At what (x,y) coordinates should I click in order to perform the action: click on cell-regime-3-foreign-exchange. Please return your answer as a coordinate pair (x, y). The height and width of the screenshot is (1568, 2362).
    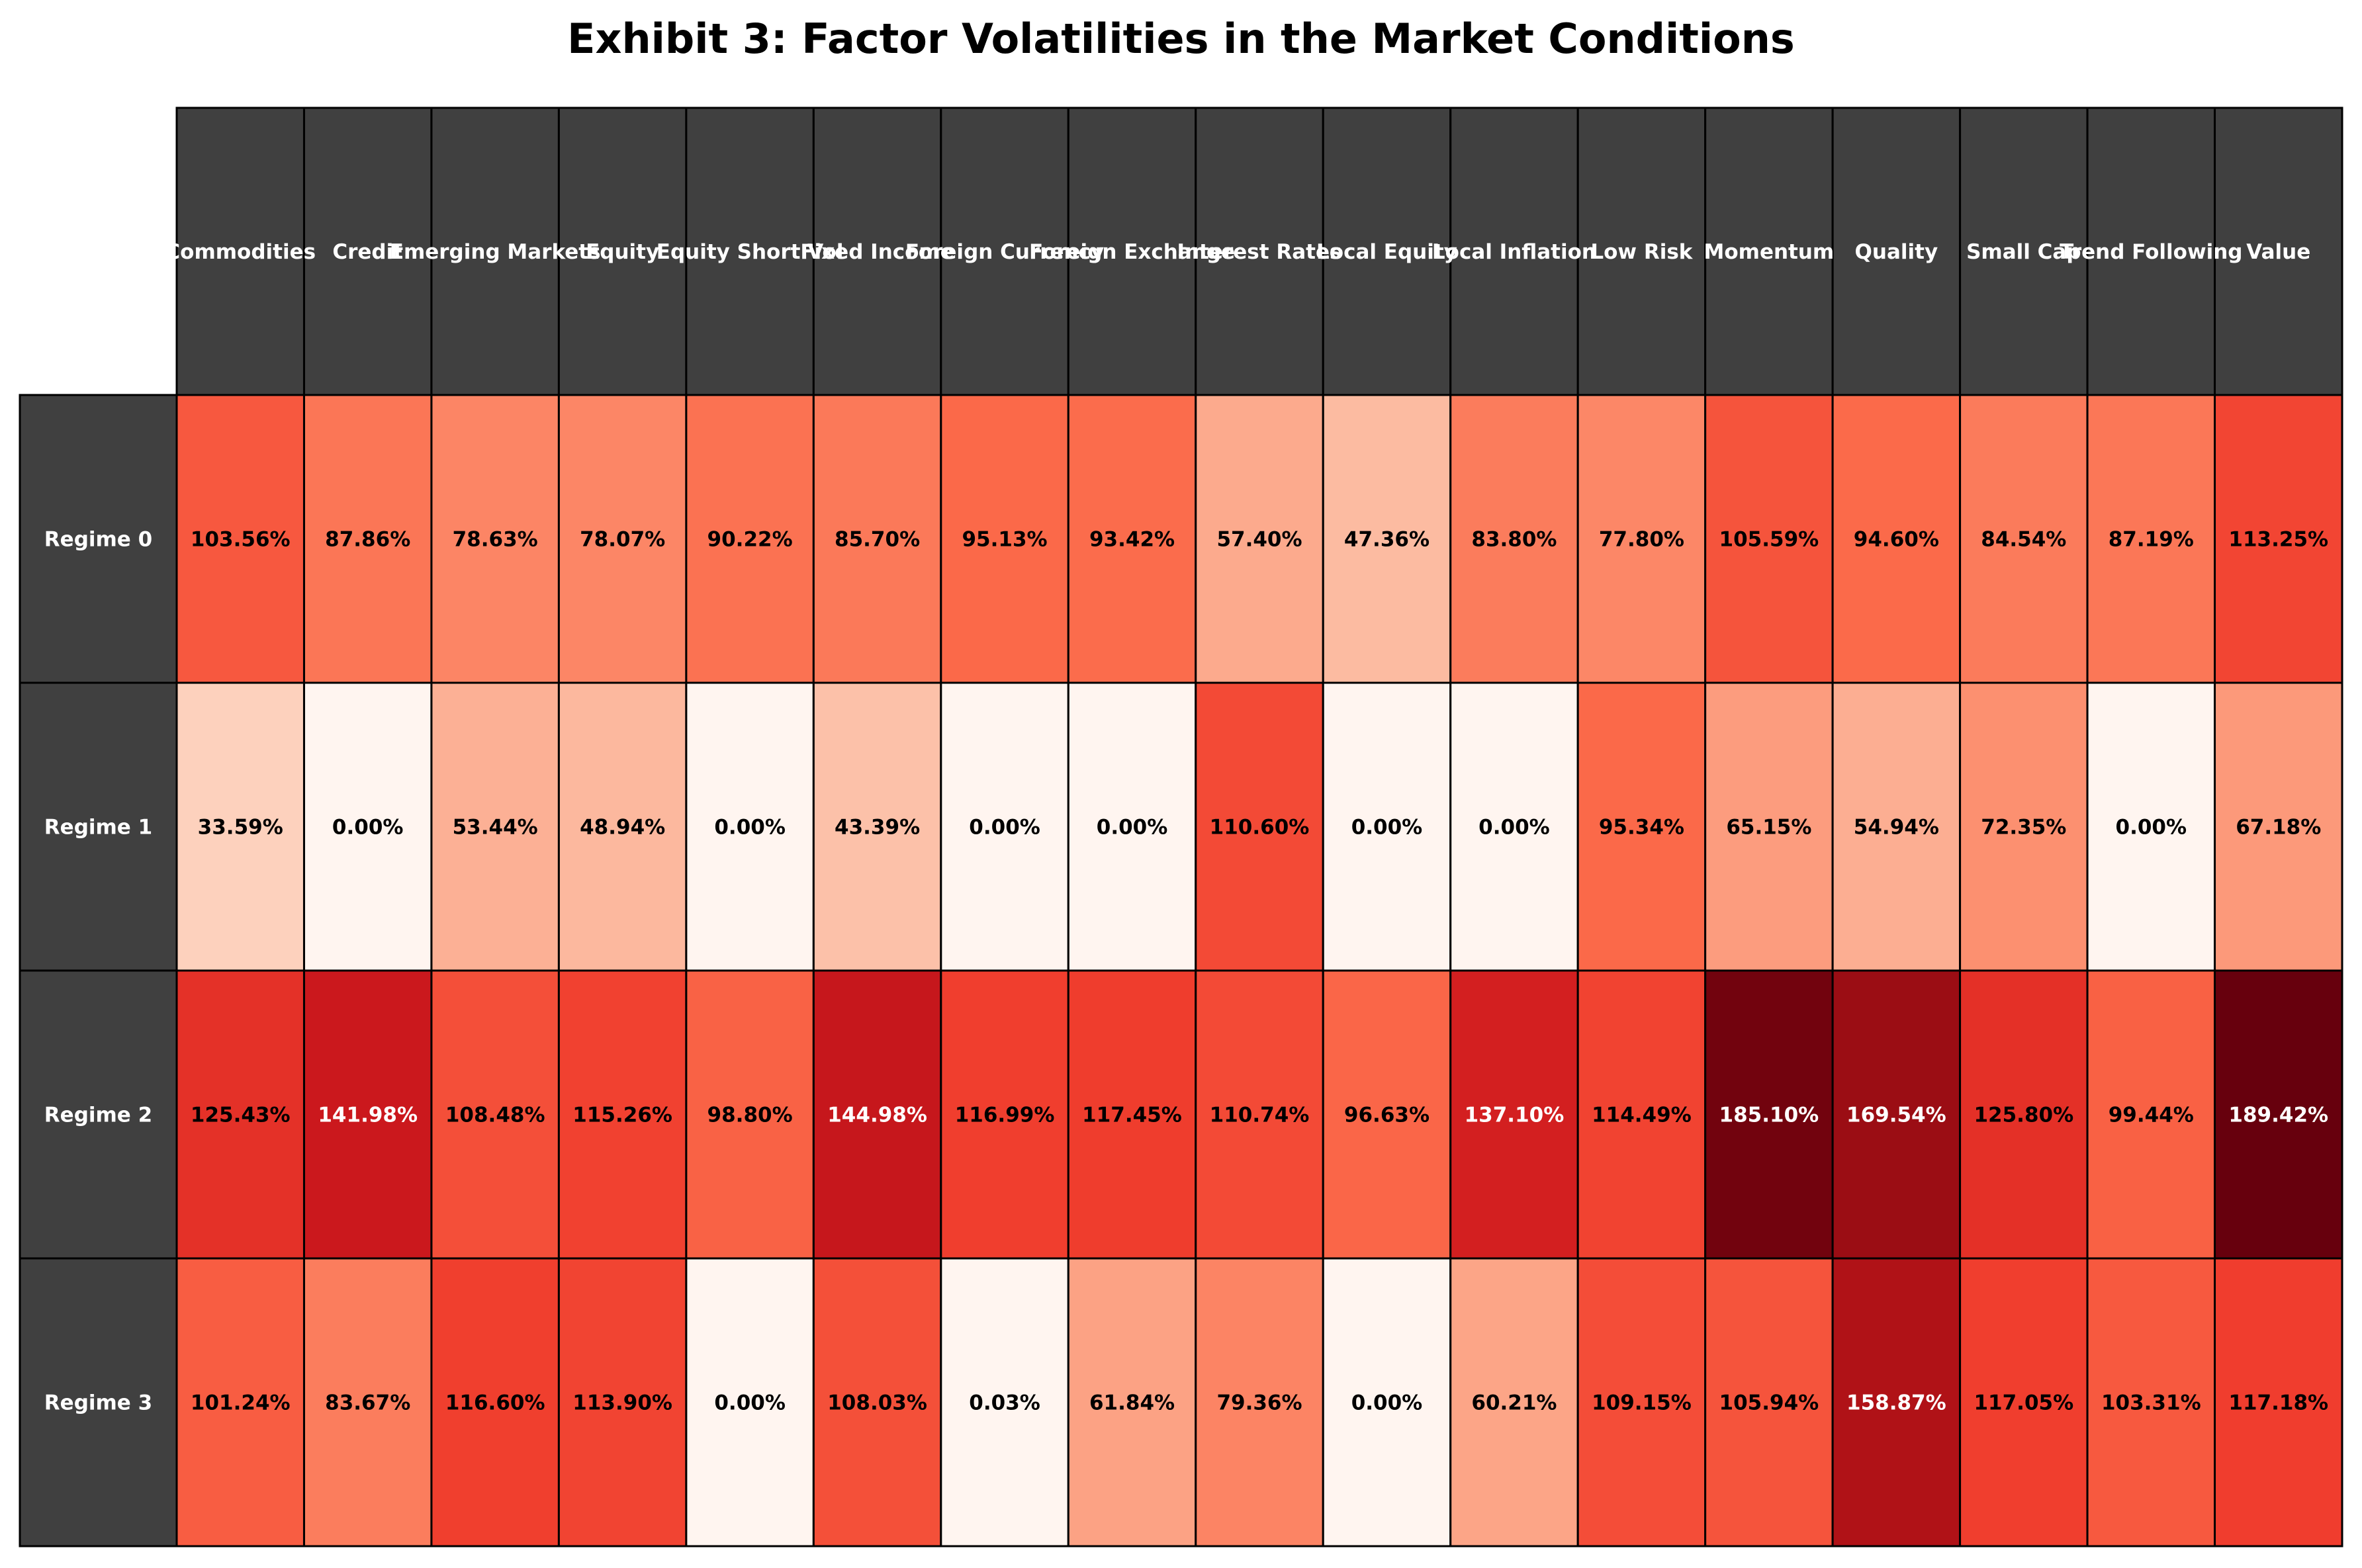
    Looking at the image, I should click on (1132, 1402).